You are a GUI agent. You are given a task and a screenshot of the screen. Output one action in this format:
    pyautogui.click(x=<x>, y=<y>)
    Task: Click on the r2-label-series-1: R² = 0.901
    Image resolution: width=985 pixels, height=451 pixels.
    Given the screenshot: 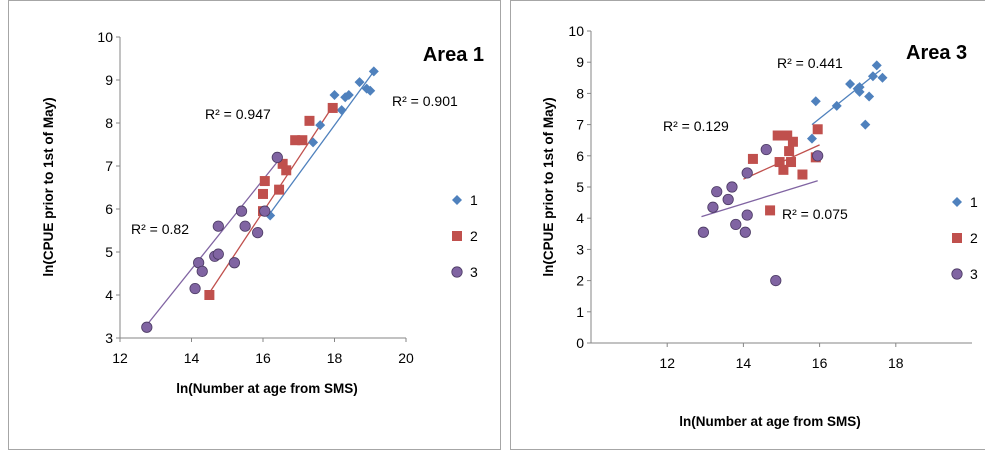 What is the action you would take?
    pyautogui.click(x=425, y=101)
    